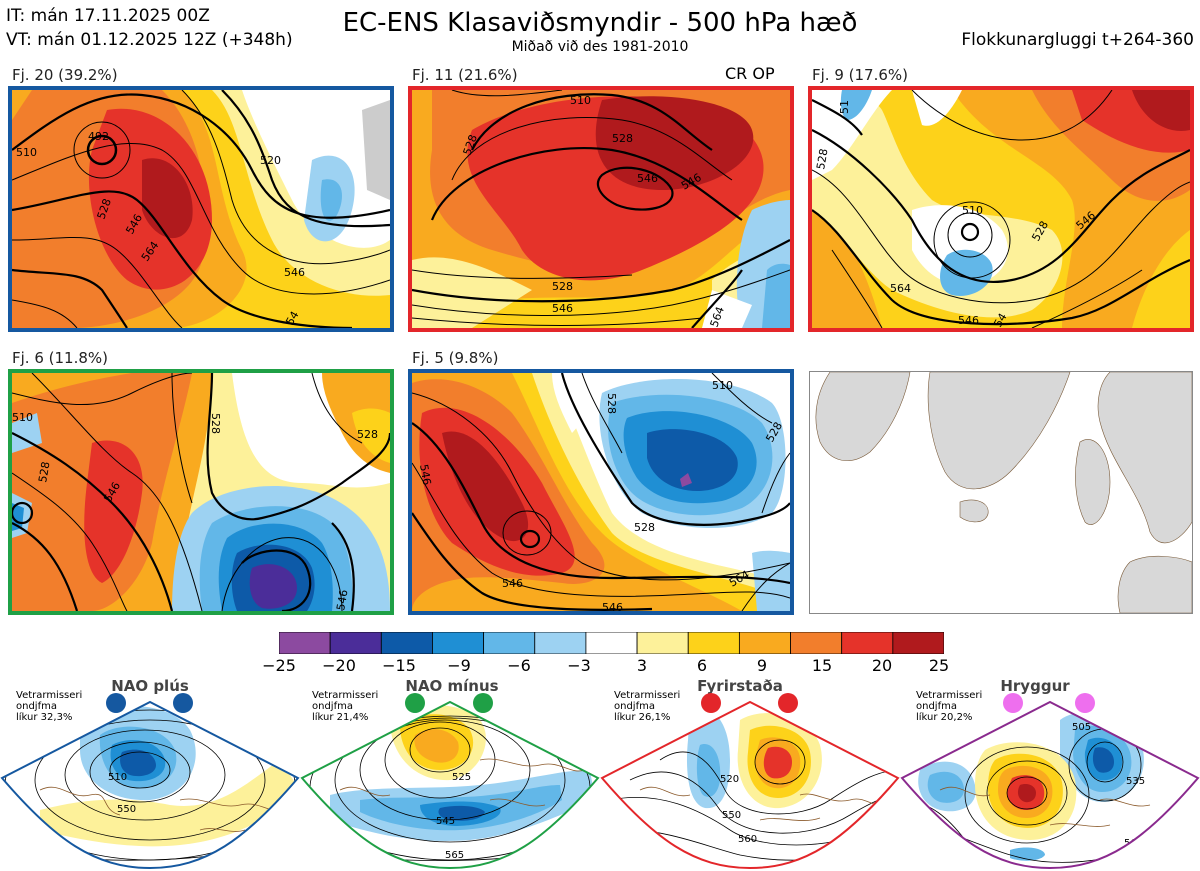 The width and height of the screenshot is (1200, 871). What do you see at coordinates (452, 686) in the screenshot?
I see `regime-2-title: NAO mínus` at bounding box center [452, 686].